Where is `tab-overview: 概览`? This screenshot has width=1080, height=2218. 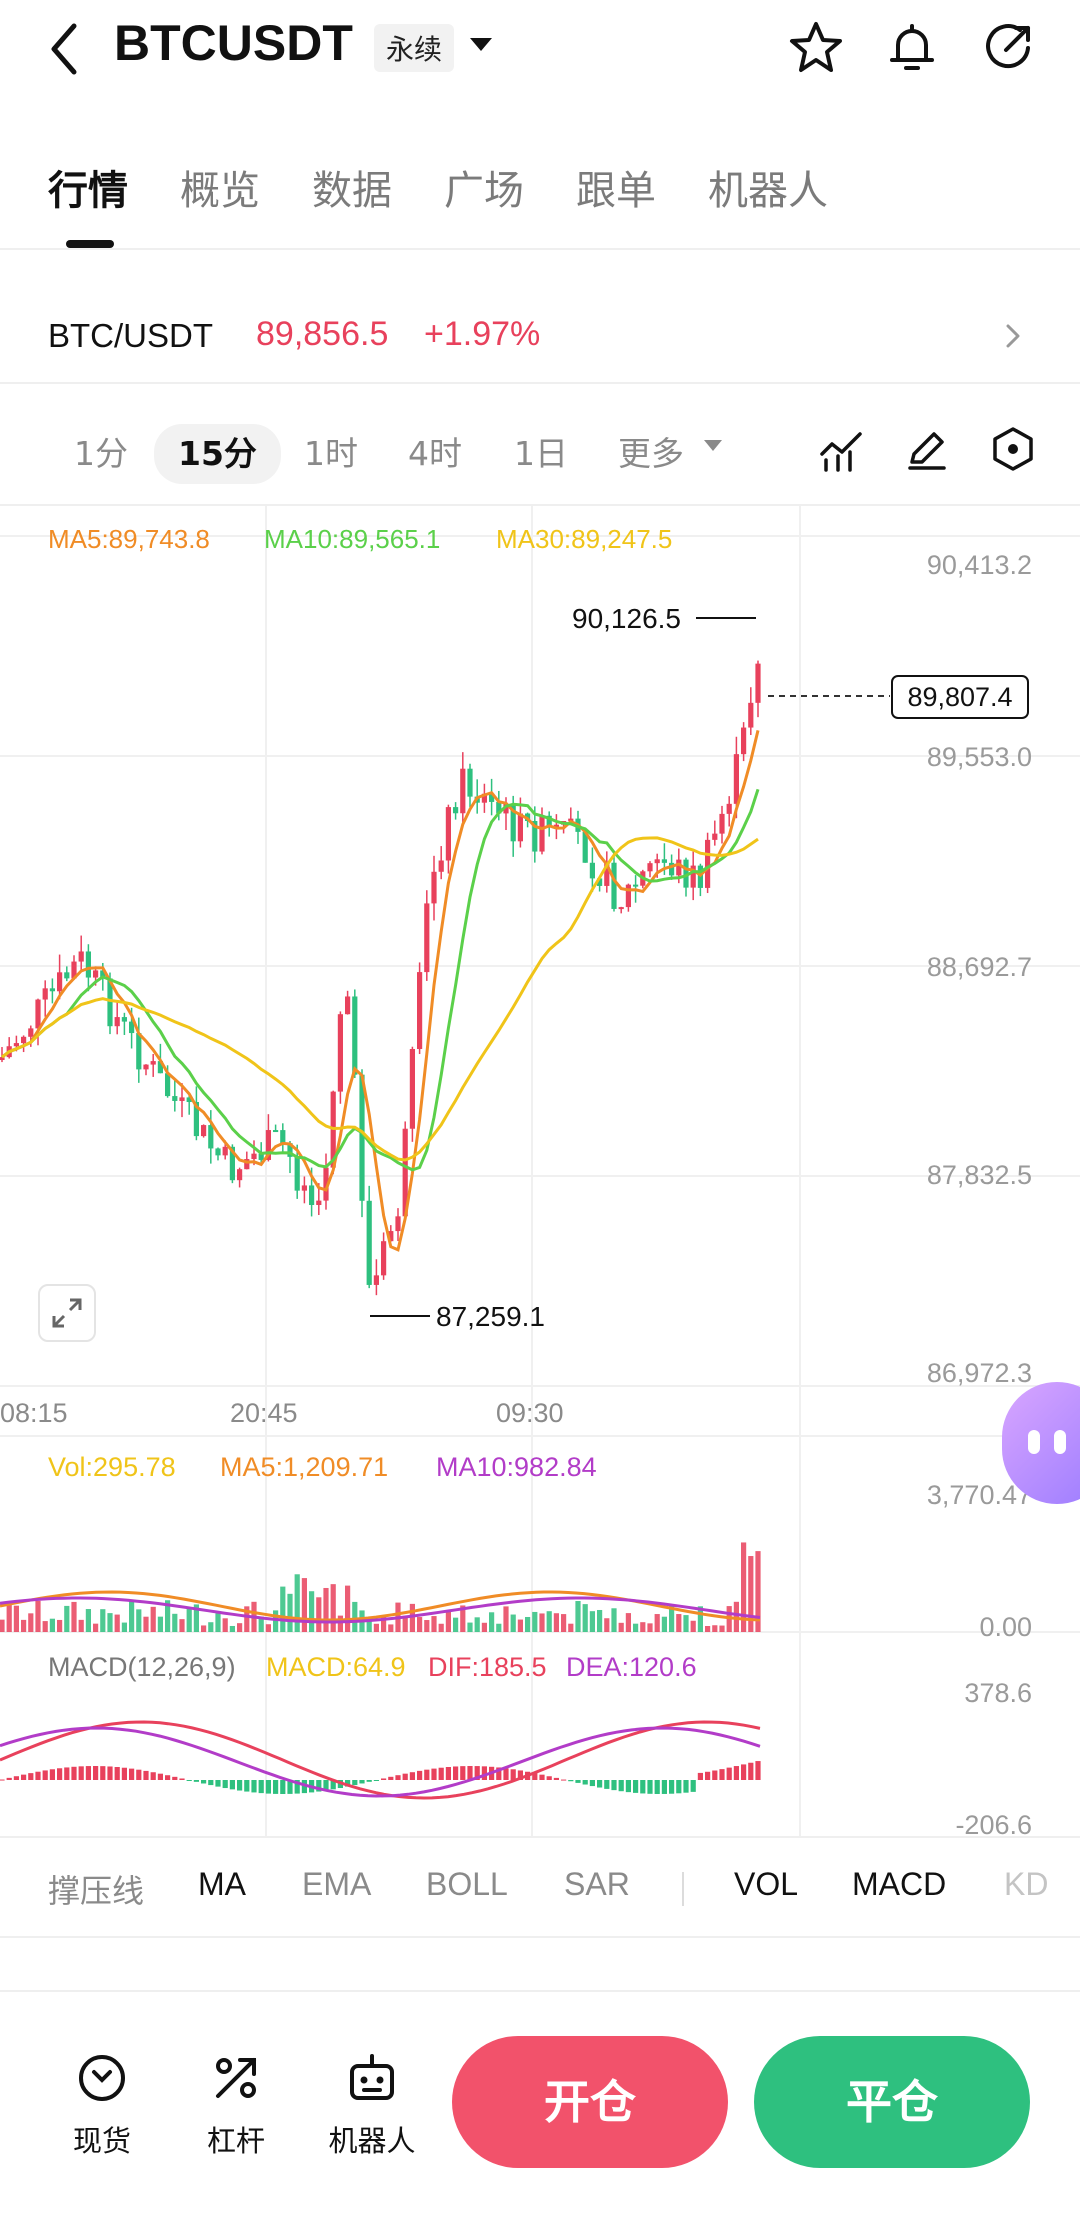 tab-overview: 概览 is located at coordinates (220, 191).